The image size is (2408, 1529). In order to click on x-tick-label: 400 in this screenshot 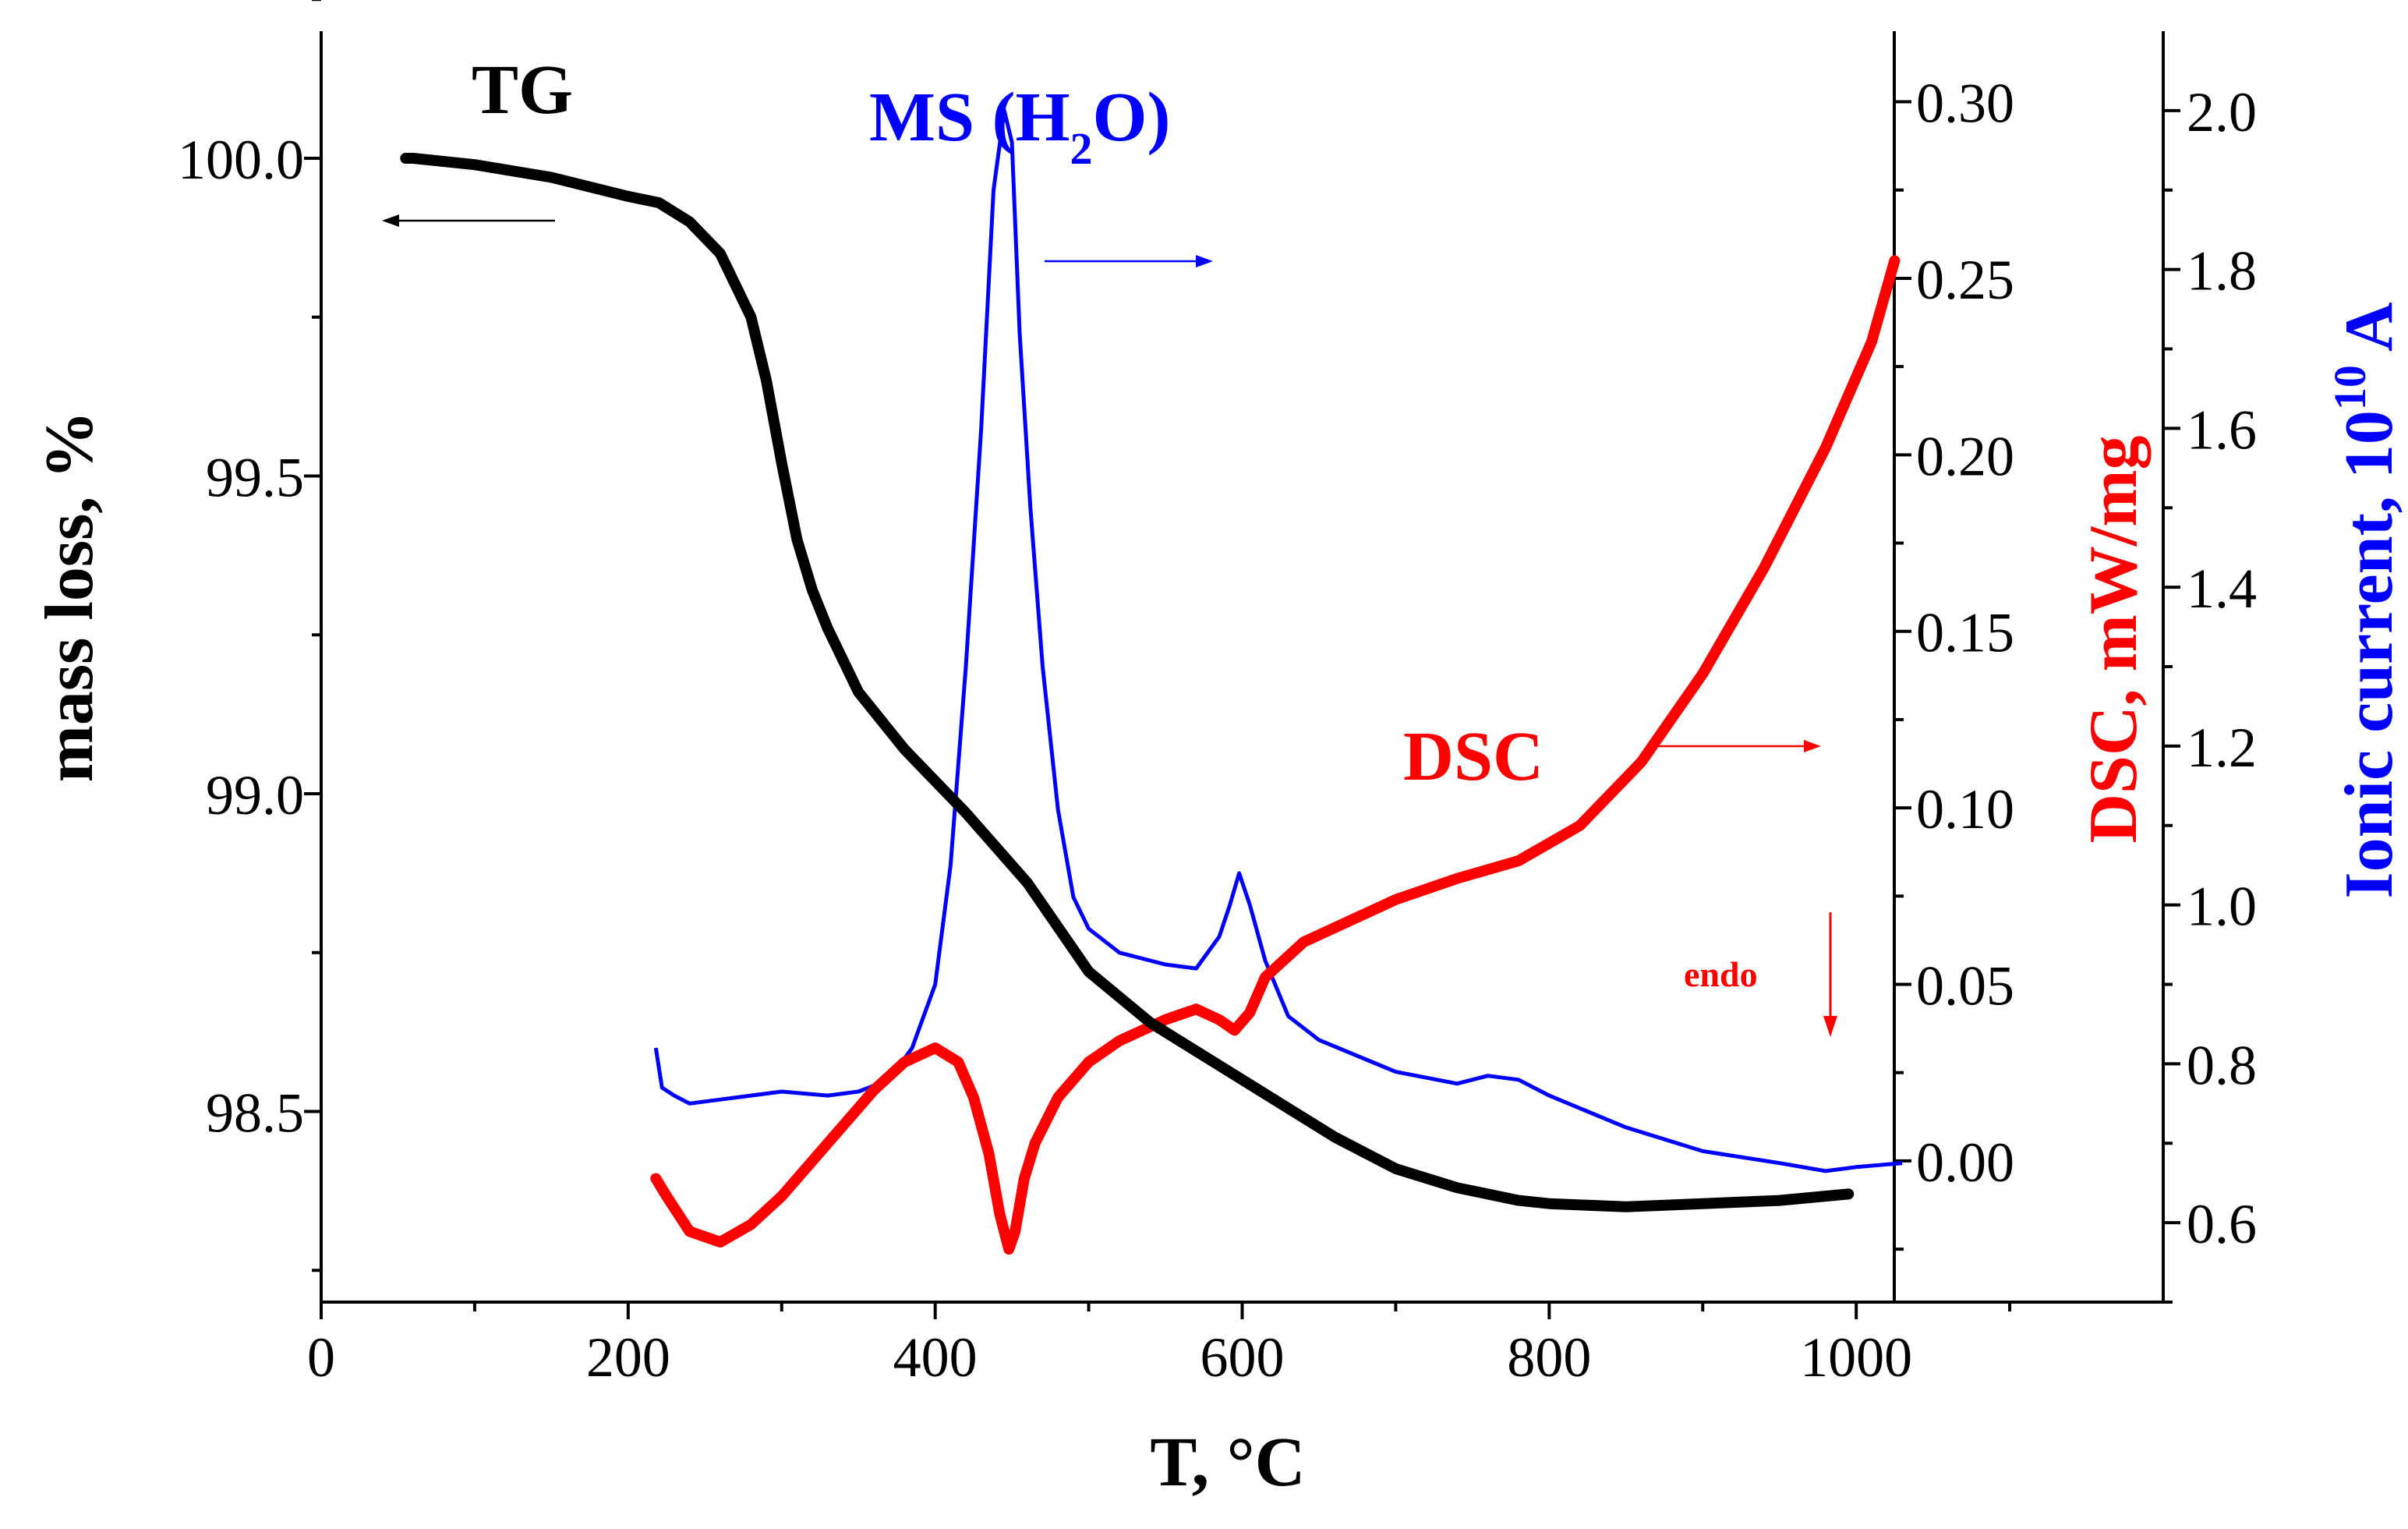, I will do `click(936, 1357)`.